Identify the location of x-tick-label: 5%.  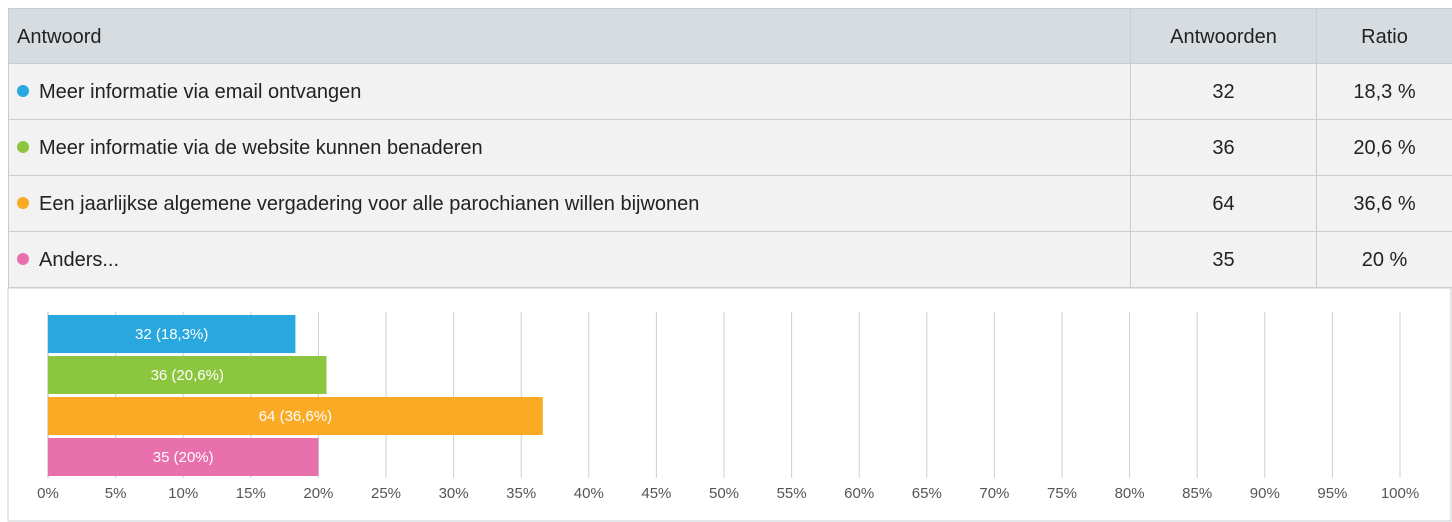
(116, 493).